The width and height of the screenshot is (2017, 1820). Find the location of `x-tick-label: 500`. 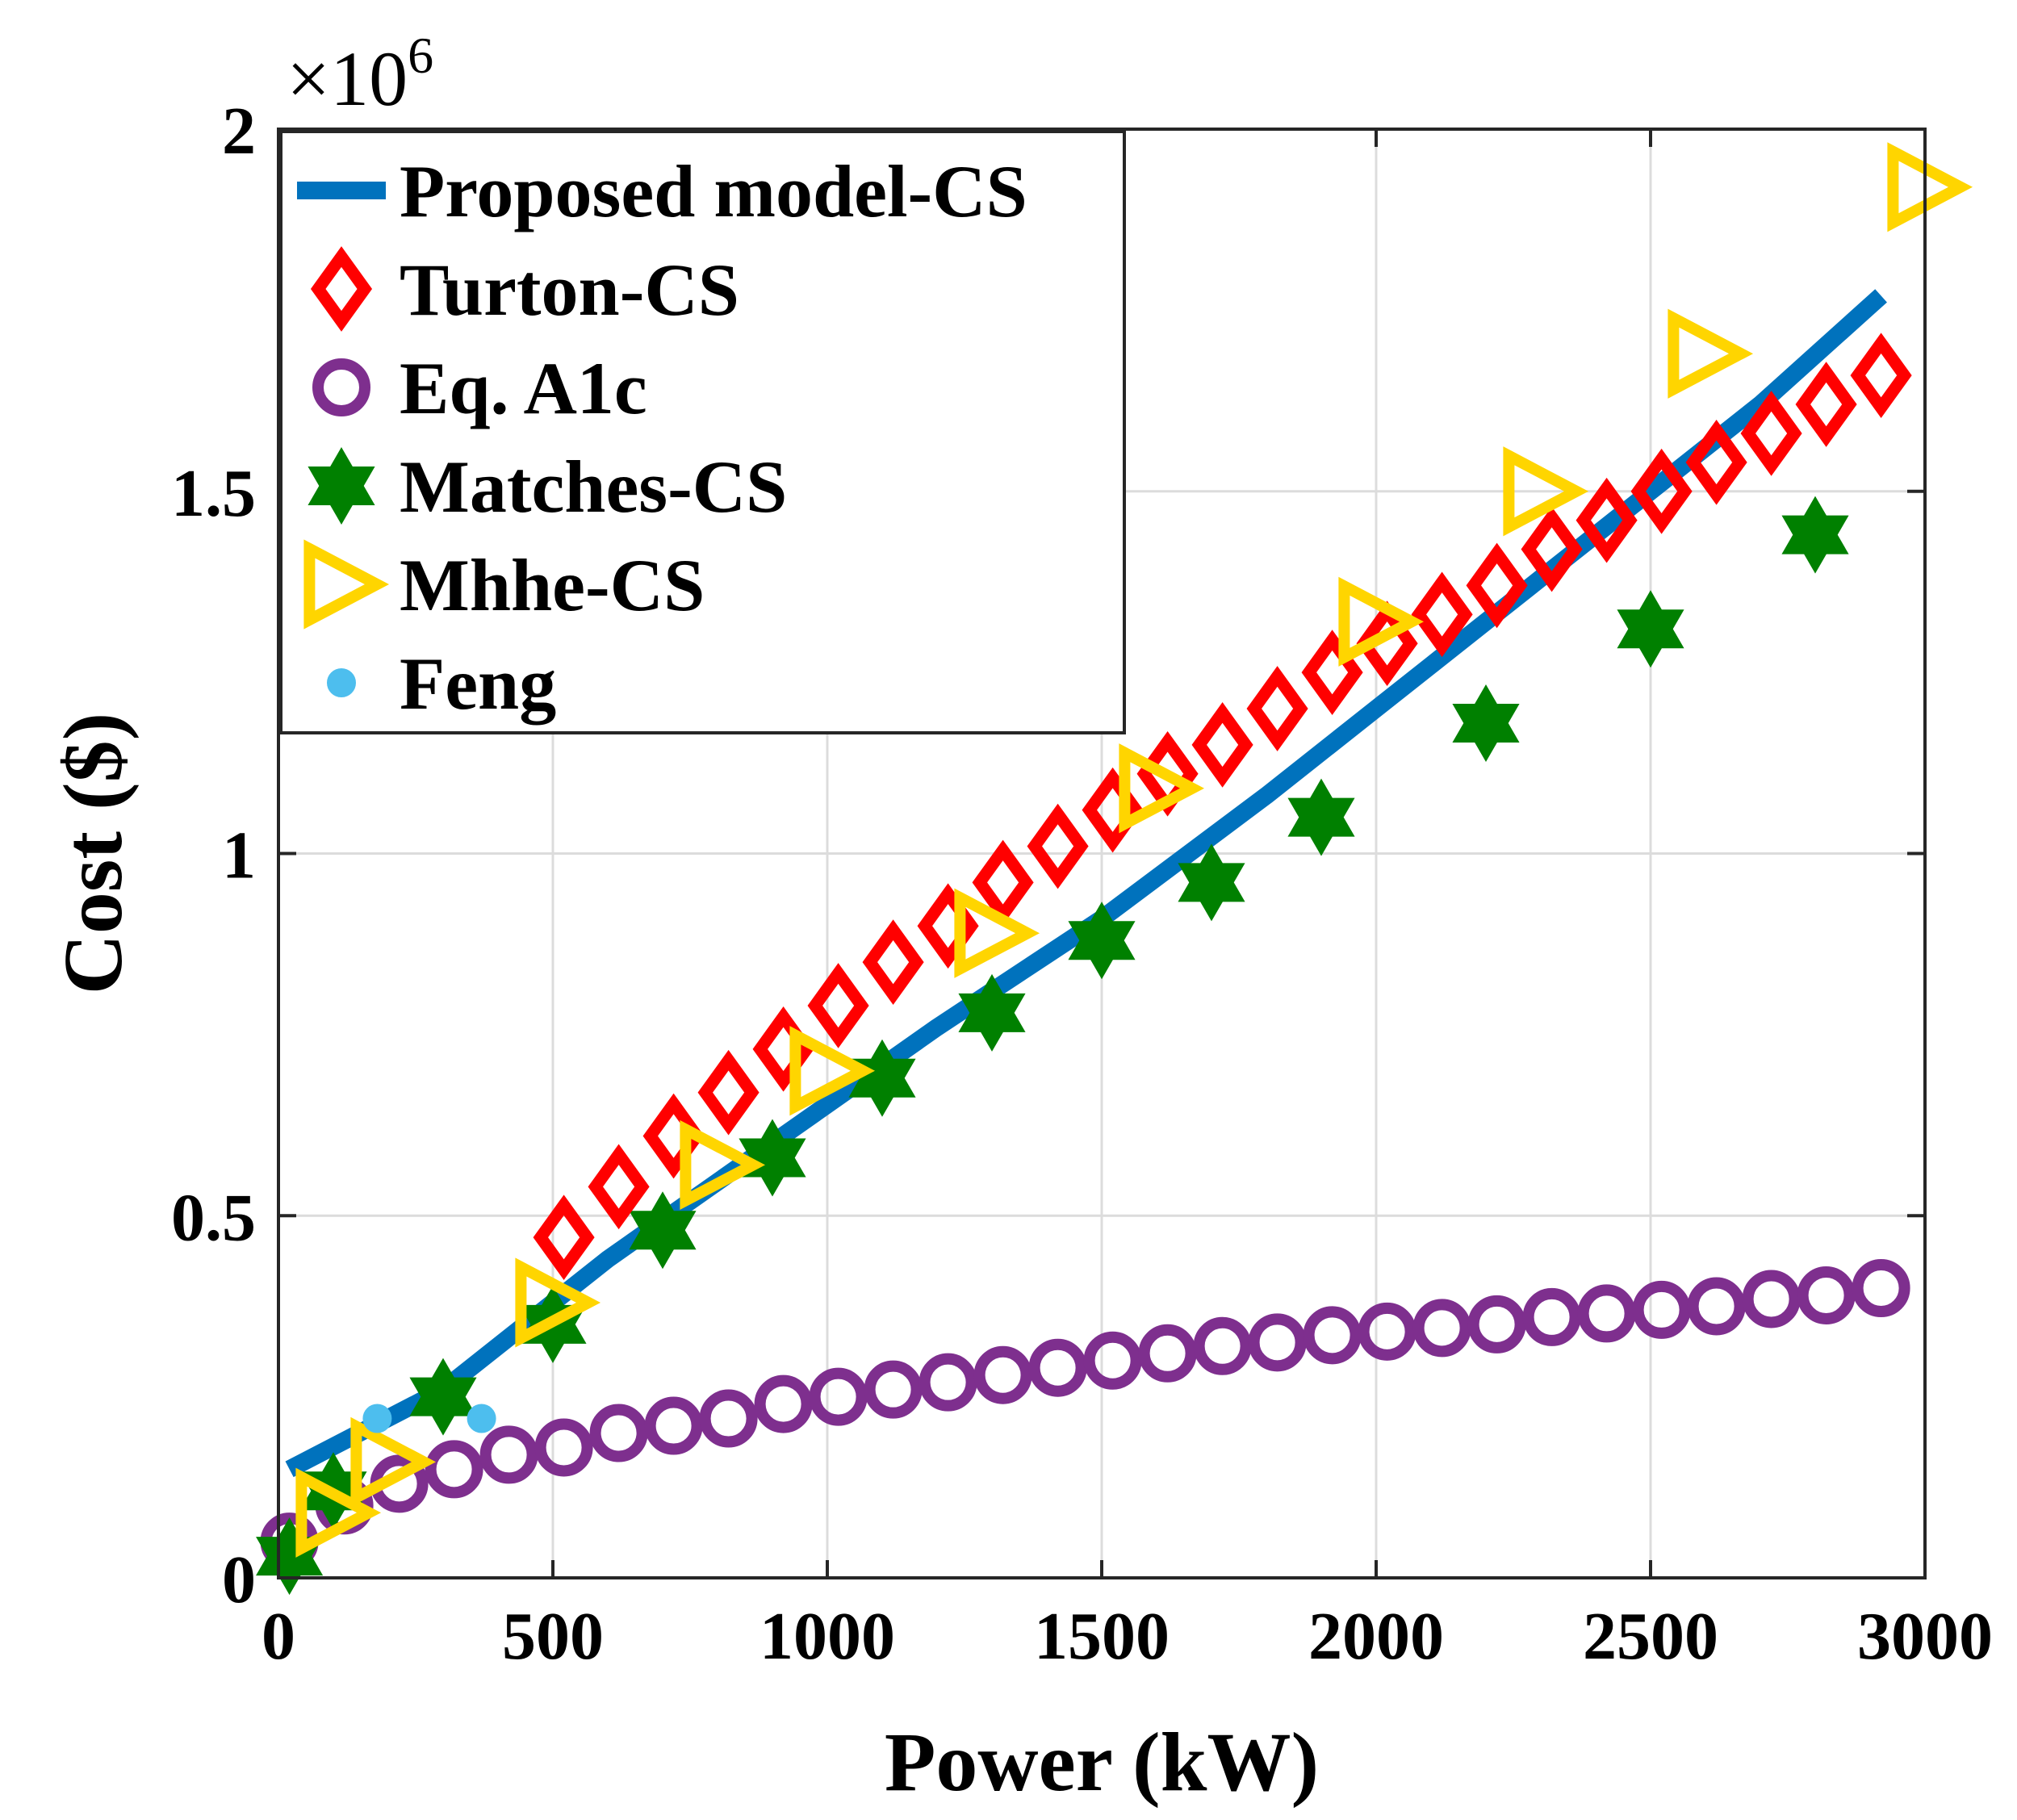

x-tick-label: 500 is located at coordinates (553, 1636).